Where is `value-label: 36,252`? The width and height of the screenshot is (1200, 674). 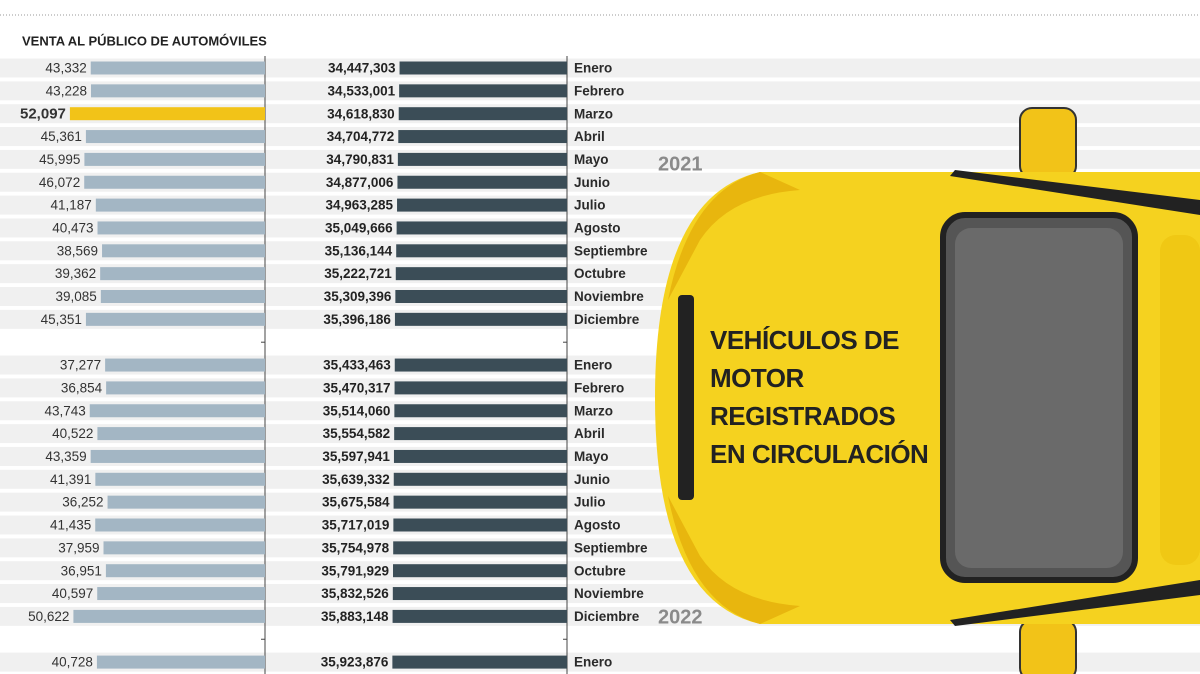
value-label: 36,252 is located at coordinates (82, 502).